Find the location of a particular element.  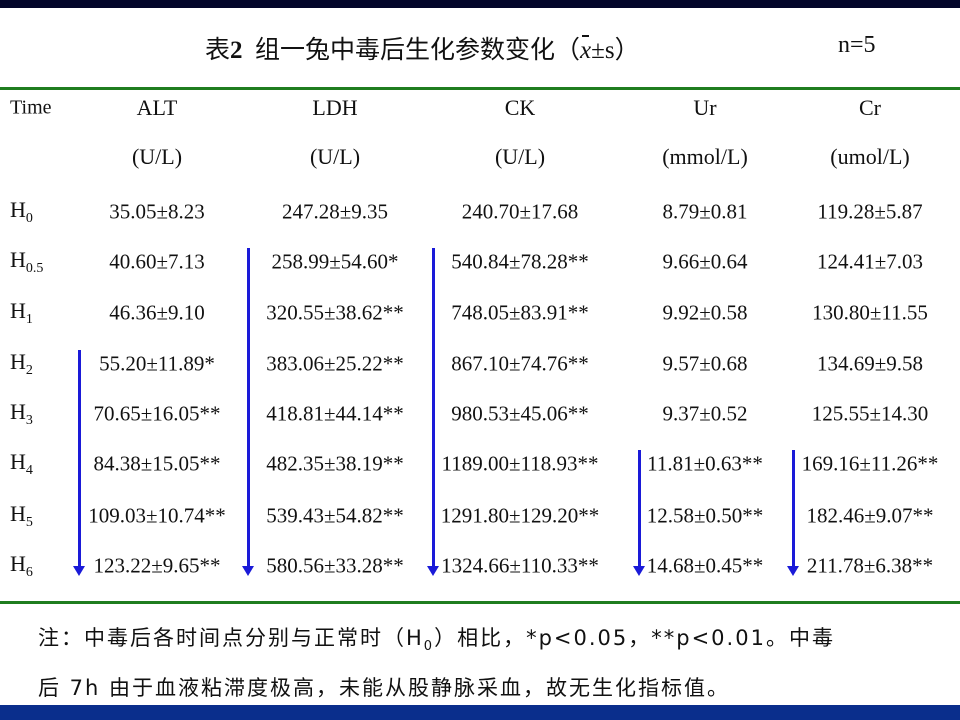

title-text: 组一兔中毒后生化参数变化（ is located at coordinates (418, 50).